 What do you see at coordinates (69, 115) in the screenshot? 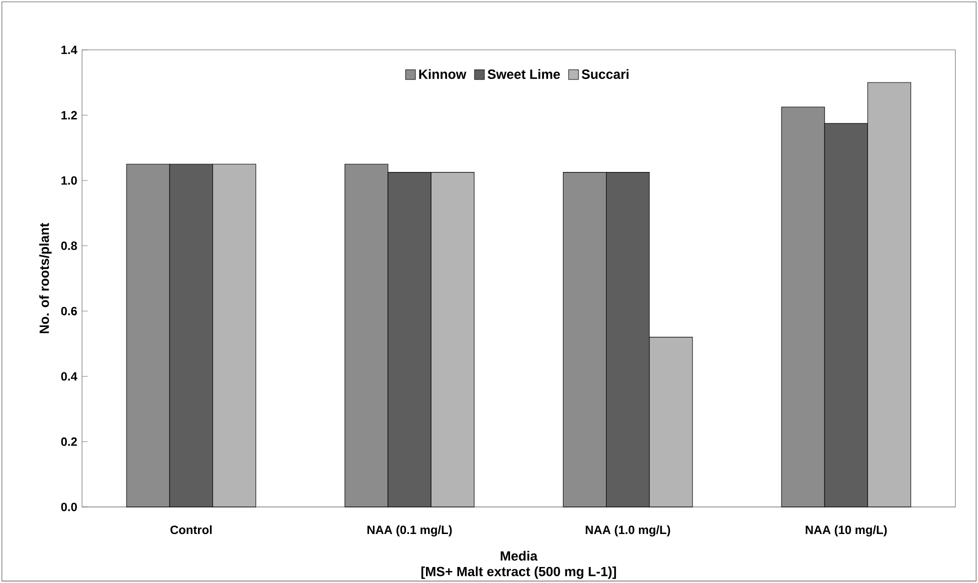
I see `y-tick-label: 1.2` at bounding box center [69, 115].